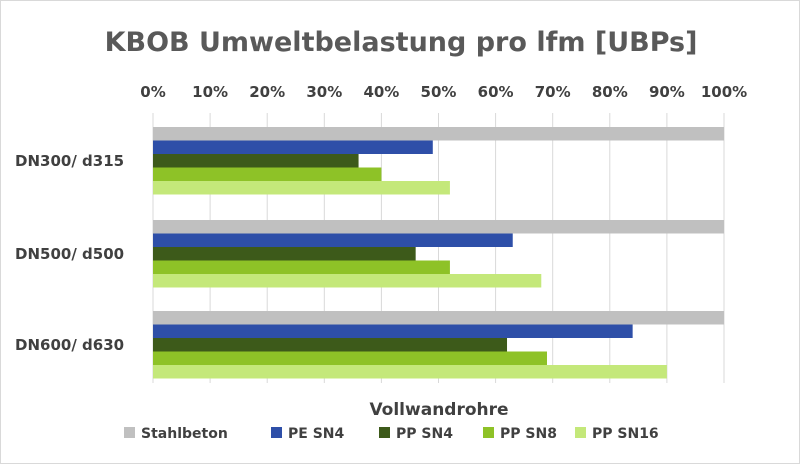 The width and height of the screenshot is (800, 465). I want to click on legend-item: PP SN4, so click(416, 434).